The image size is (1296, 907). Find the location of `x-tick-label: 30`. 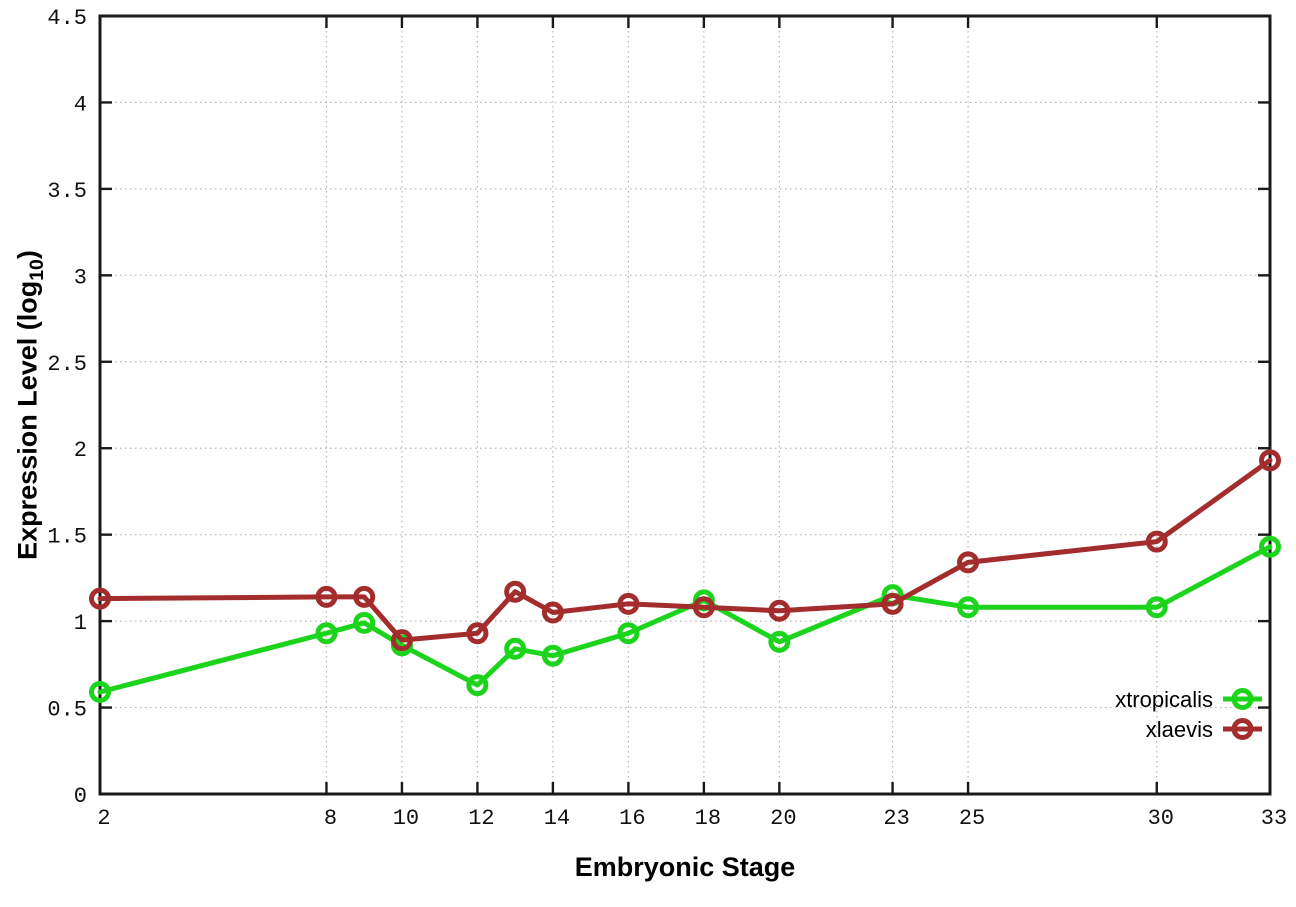

x-tick-label: 30 is located at coordinates (1161, 818).